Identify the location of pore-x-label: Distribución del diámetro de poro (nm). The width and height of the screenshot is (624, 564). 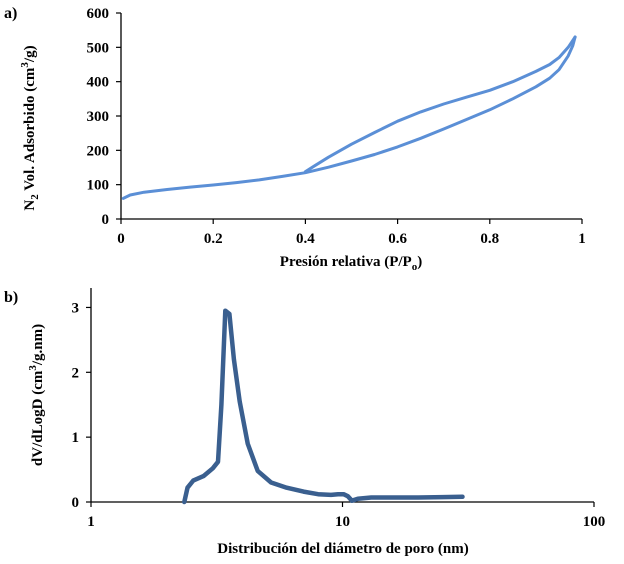
(343, 549).